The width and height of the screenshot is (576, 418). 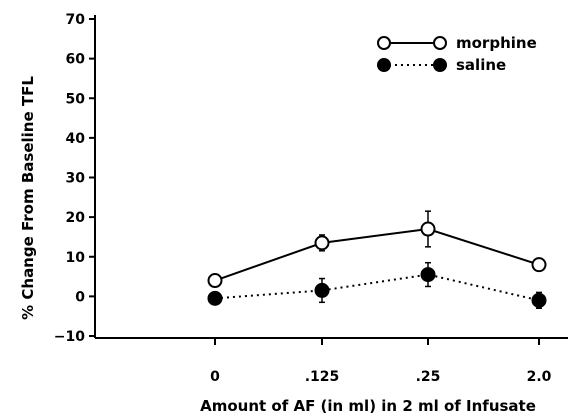 What do you see at coordinates (428, 377) in the screenshot?
I see `x-tick-label: .25` at bounding box center [428, 377].